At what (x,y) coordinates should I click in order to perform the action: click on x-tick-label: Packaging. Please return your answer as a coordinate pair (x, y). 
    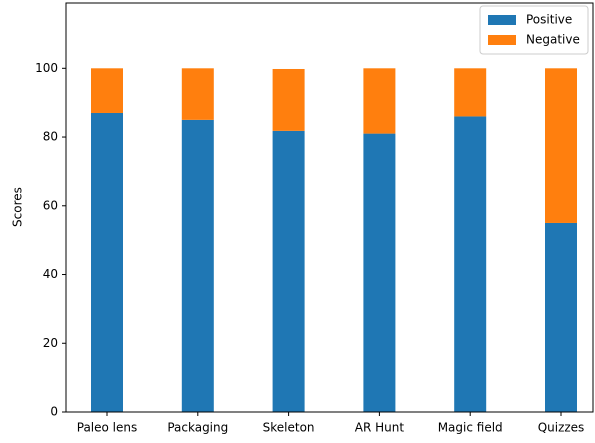
    Looking at the image, I should click on (197, 428).